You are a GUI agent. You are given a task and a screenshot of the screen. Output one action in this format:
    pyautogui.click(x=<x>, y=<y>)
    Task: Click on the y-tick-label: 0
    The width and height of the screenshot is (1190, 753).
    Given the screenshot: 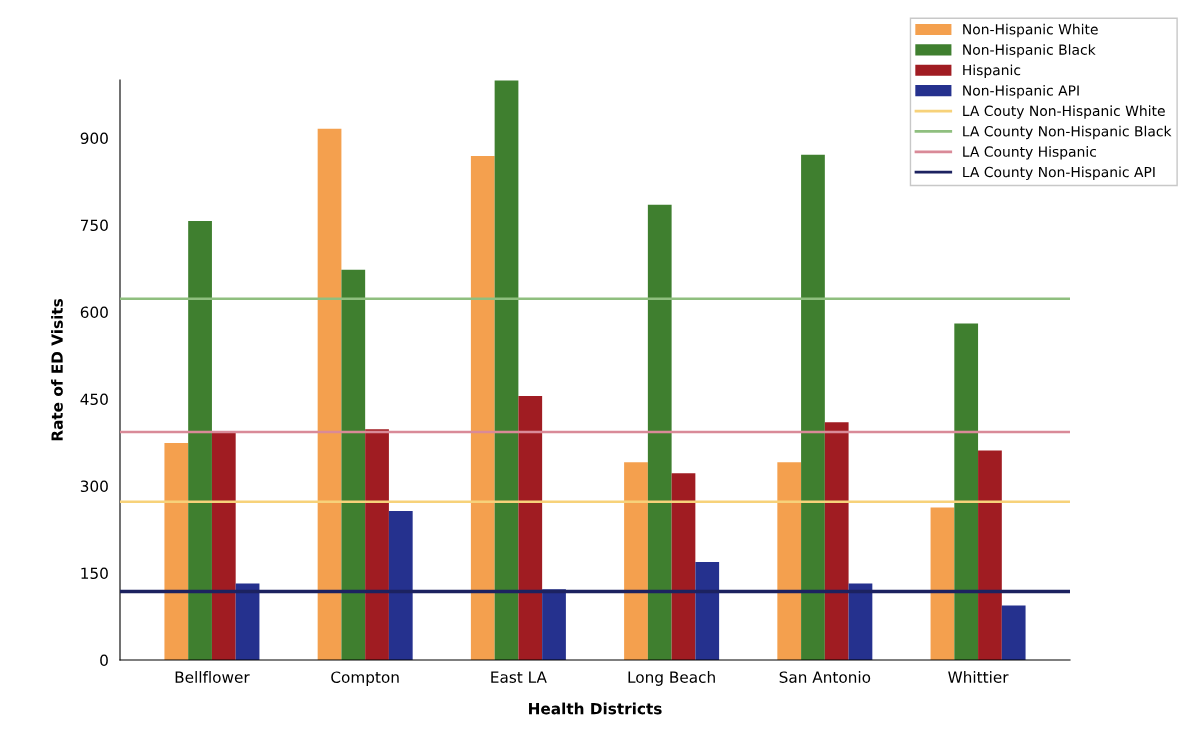 What is the action you would take?
    pyautogui.click(x=104, y=660)
    